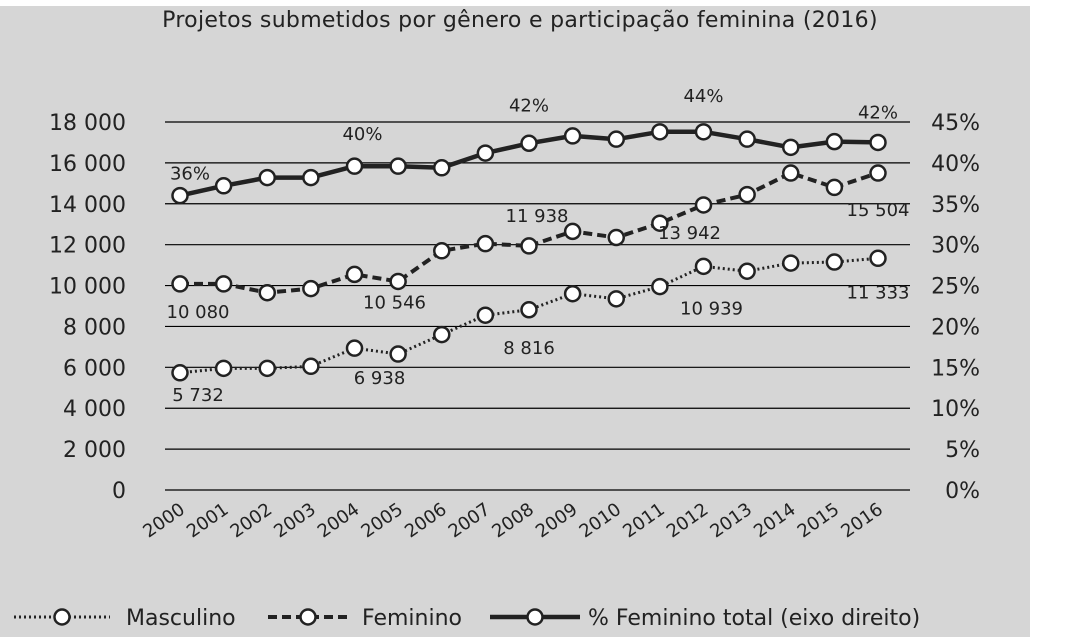 Image resolution: width=1071 pixels, height=637 pixels. I want to click on data-label: 13 942, so click(689, 233).